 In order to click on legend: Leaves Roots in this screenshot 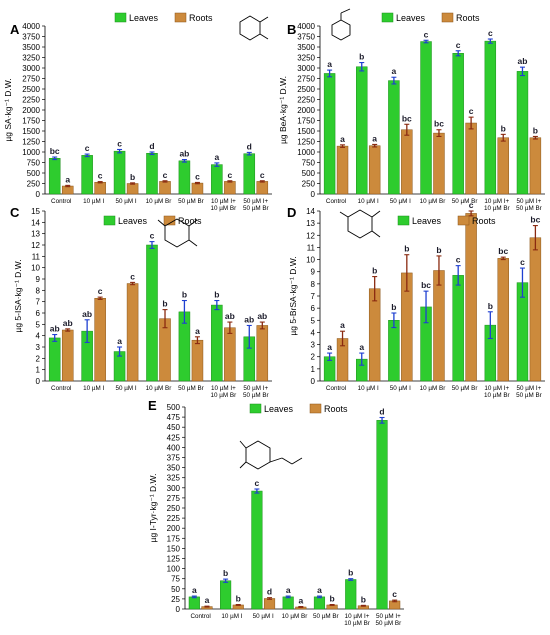, I will do `click(163, 17)`.